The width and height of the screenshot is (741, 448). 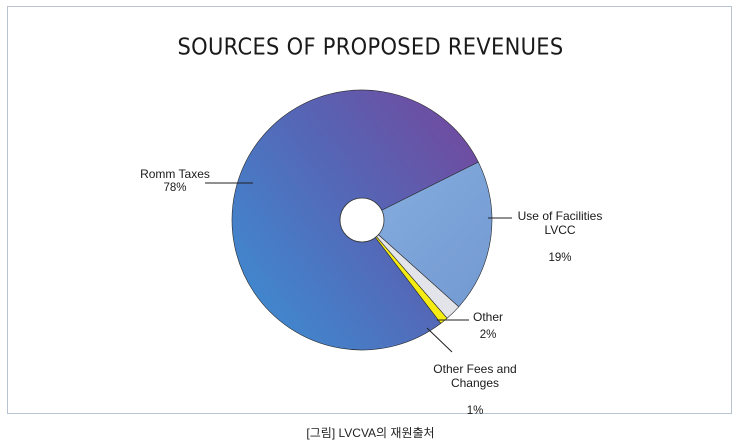 I want to click on slice-label-text: Use of Facilities LVCC, so click(x=560, y=223).